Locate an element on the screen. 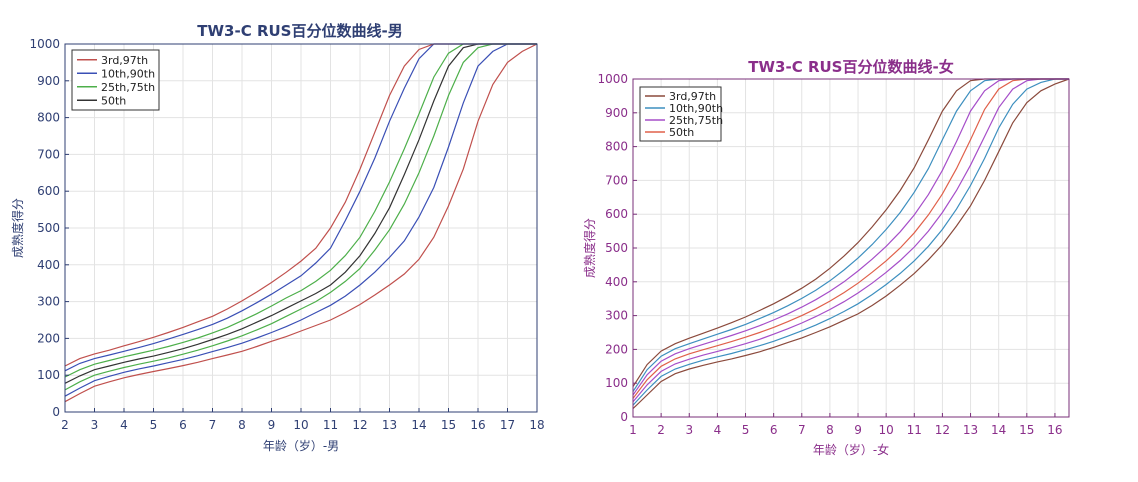  x-axis-label: 年龄（岁）-男 is located at coordinates (301, 445).